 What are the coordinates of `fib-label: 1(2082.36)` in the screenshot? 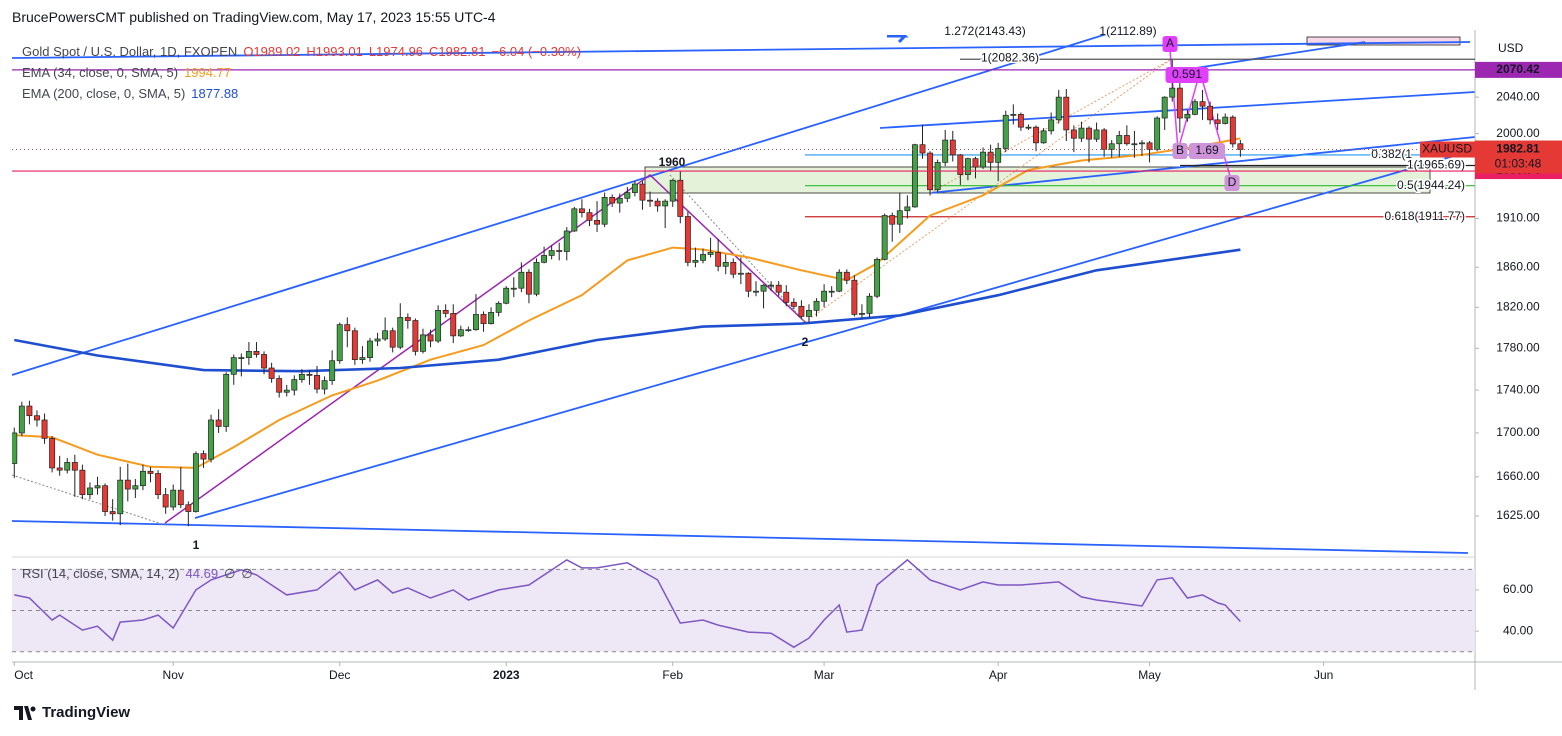 It's located at (1010, 57).